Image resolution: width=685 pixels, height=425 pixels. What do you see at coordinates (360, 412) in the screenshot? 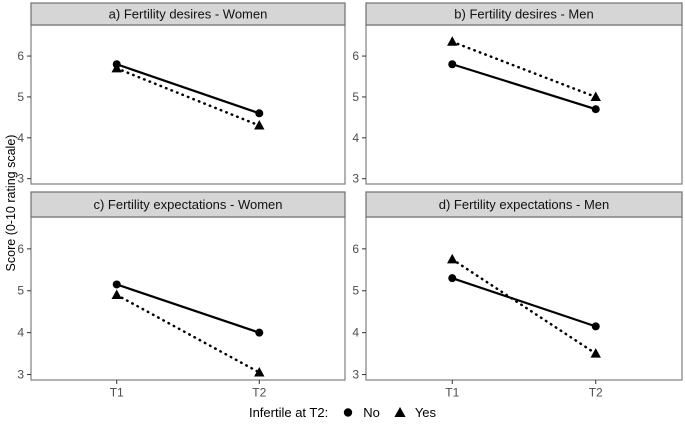
I see `legend-item-no: No` at bounding box center [360, 412].